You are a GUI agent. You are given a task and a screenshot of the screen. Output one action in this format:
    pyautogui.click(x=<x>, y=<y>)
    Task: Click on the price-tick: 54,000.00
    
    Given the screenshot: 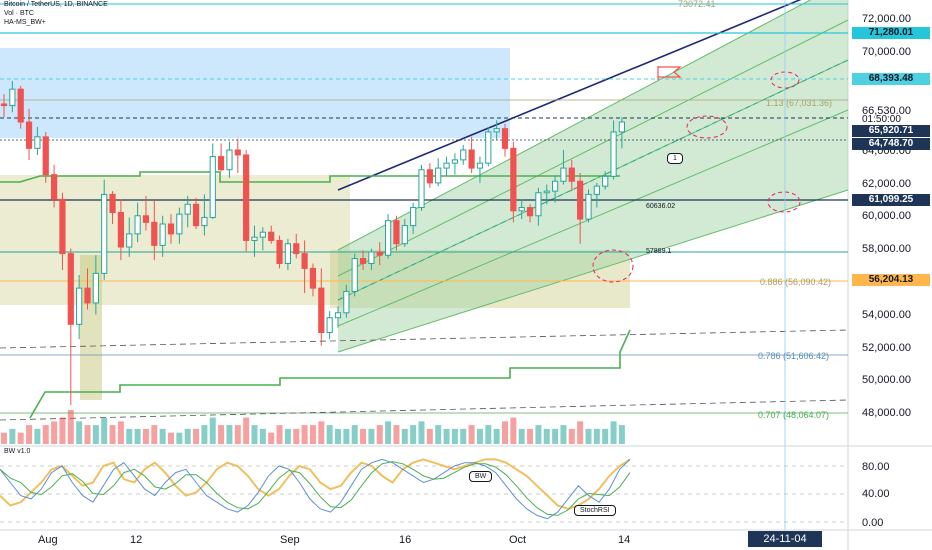 What is the action you would take?
    pyautogui.click(x=886, y=315)
    